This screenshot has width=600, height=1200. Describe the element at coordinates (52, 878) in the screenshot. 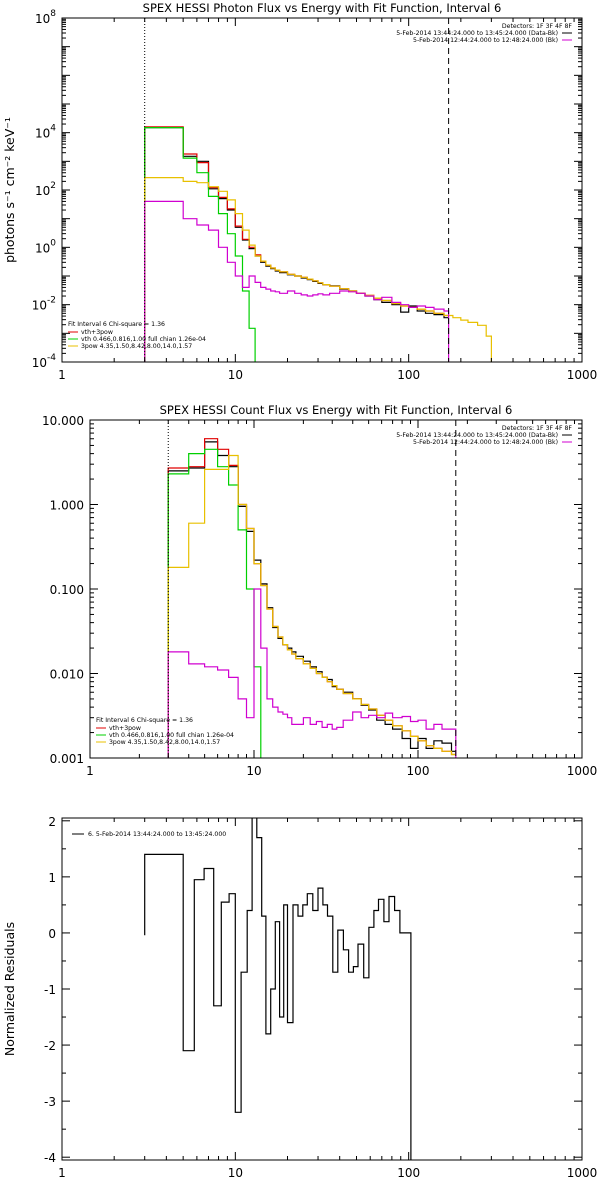

I see `y-tick-label: 1` at that location.